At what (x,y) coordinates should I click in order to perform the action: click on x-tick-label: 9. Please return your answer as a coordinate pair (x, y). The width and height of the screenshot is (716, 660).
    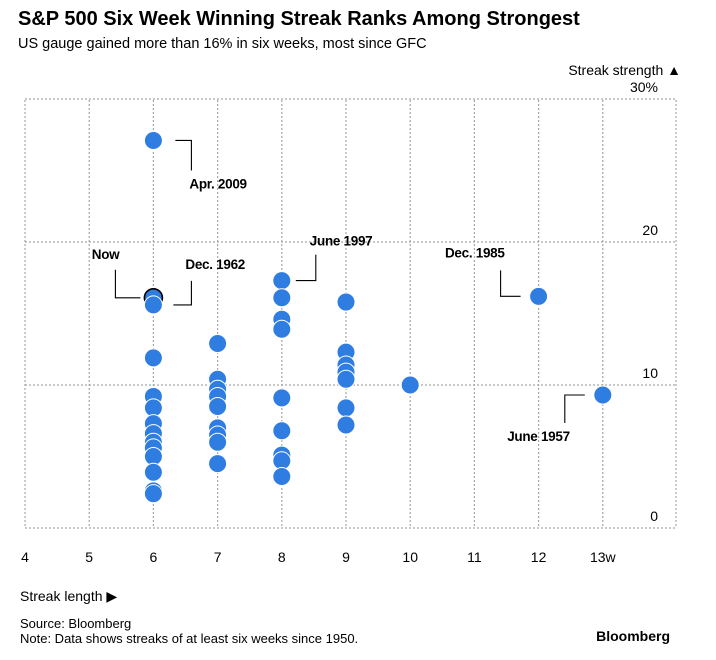
    Looking at the image, I should click on (346, 557).